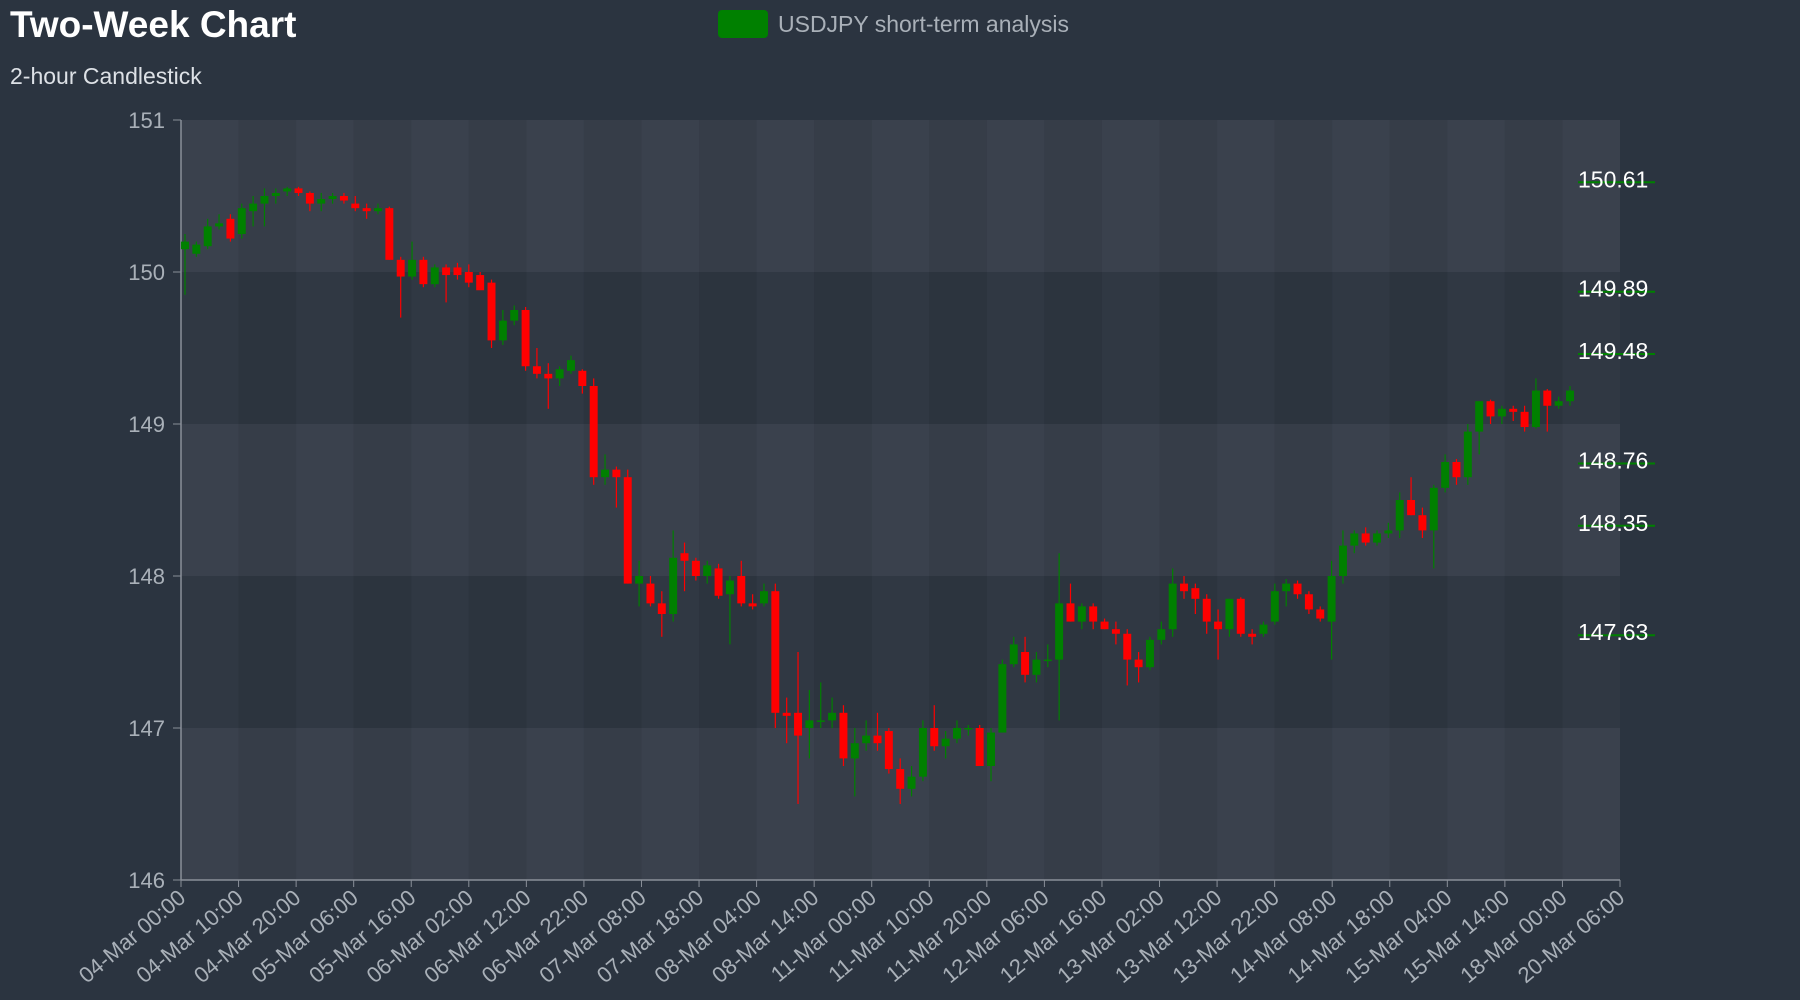 This screenshot has width=1800, height=1000. I want to click on legend-label: USDJPY short-term analysis, so click(923, 23).